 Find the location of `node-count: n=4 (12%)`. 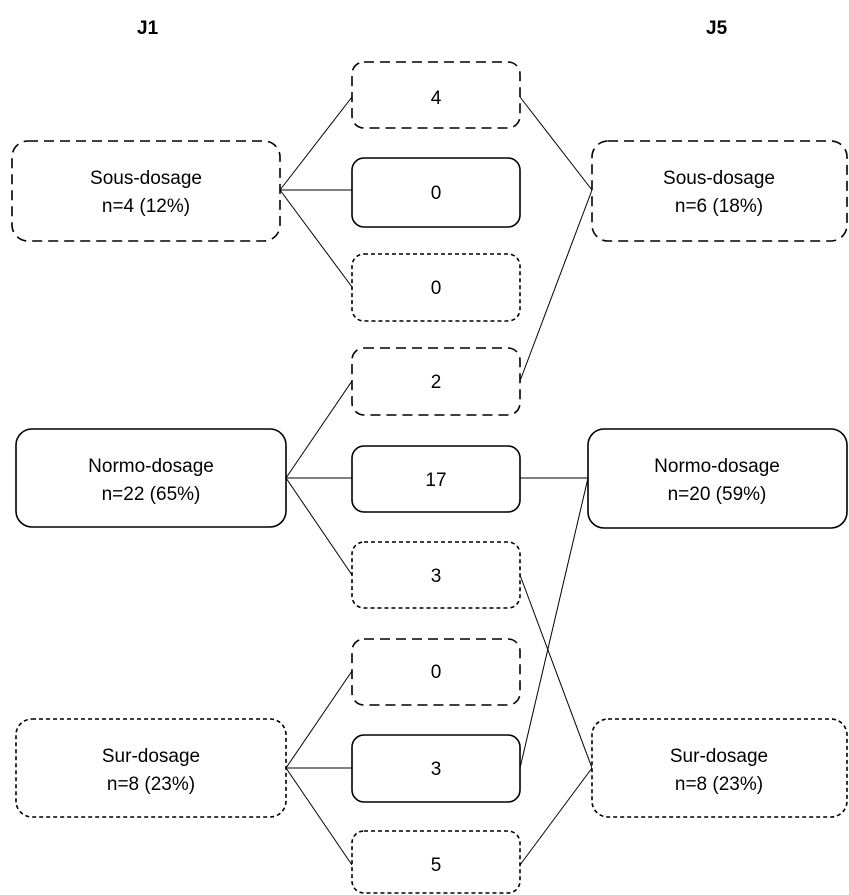

node-count: n=4 (12%) is located at coordinates (146, 206).